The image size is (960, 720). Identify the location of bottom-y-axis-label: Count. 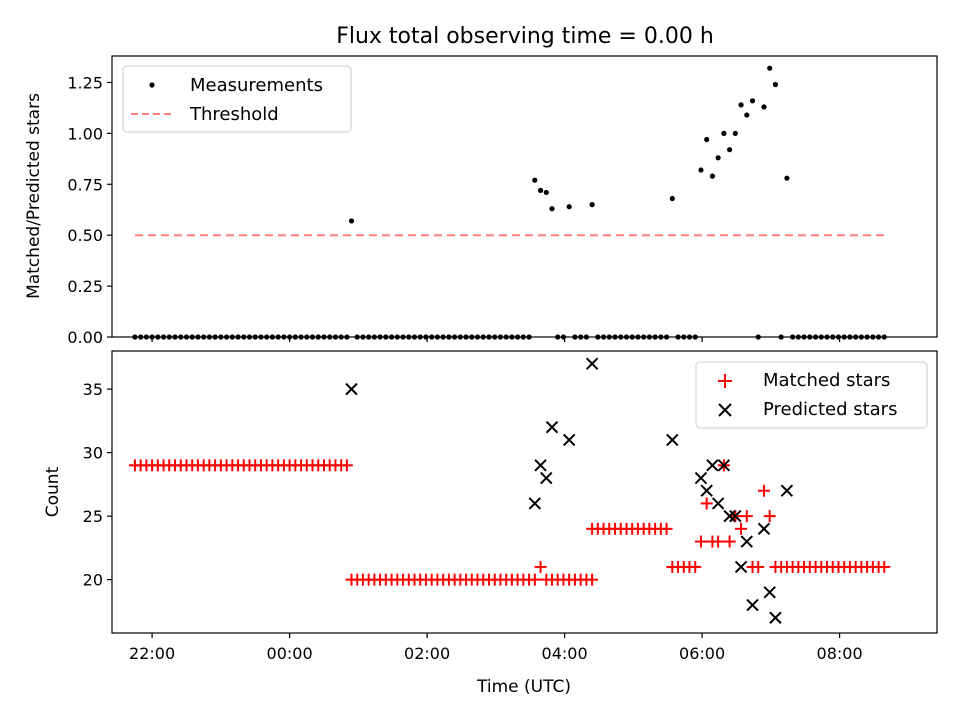
(53, 491).